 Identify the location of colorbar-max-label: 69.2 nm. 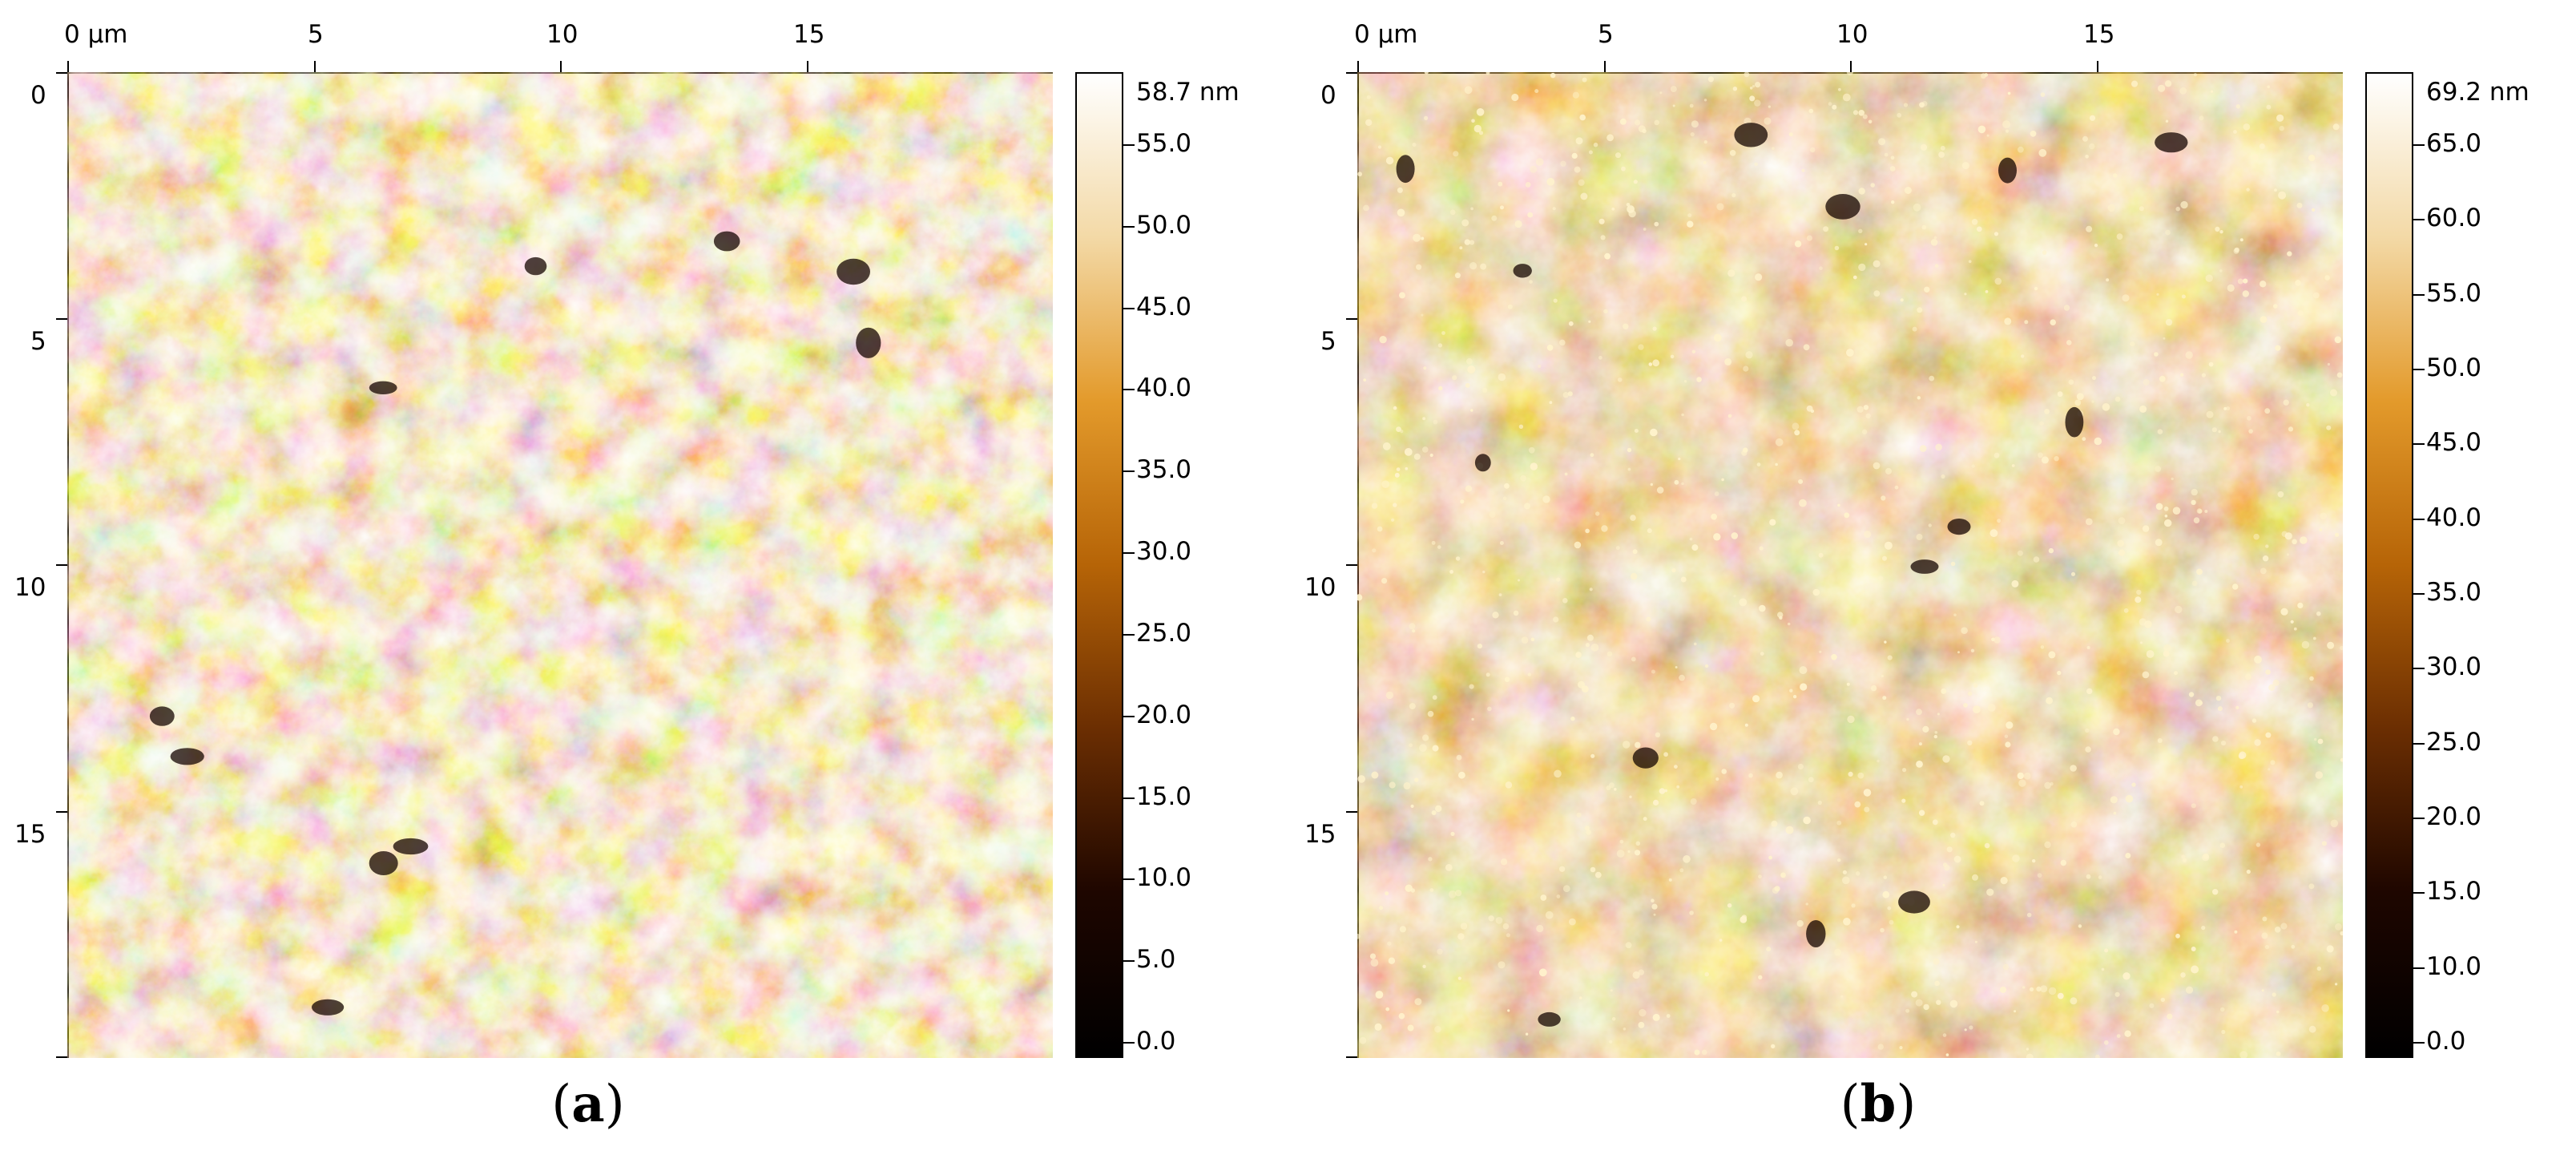
(2478, 93).